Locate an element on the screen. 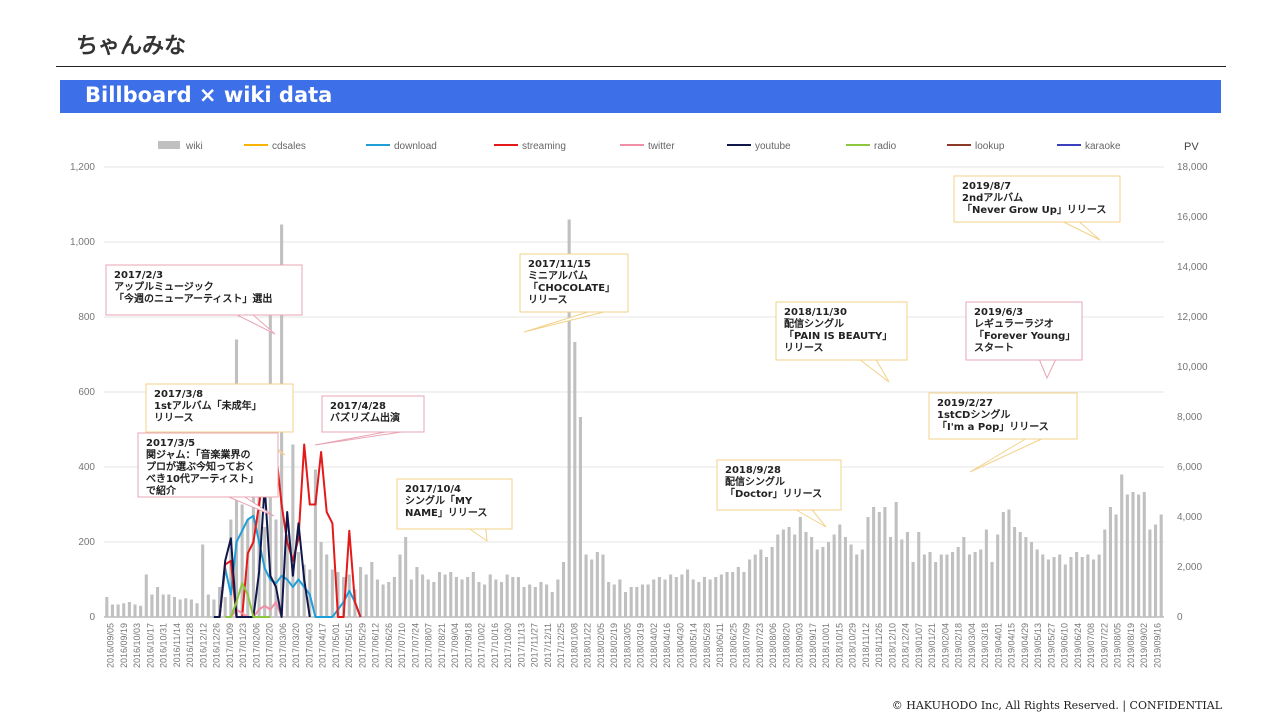  annotation-text: 2017/3/8 1stアルバム「未成年」リリース is located at coordinates (208, 406).